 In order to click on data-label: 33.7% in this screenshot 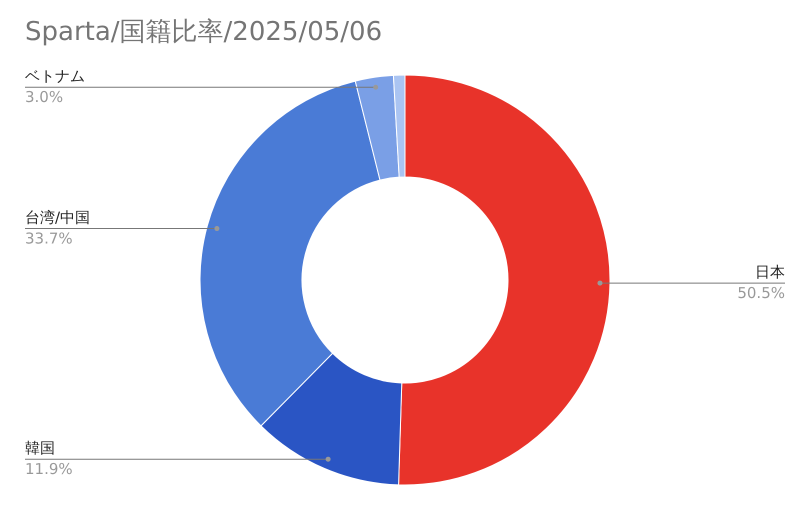, I will do `click(49, 239)`.